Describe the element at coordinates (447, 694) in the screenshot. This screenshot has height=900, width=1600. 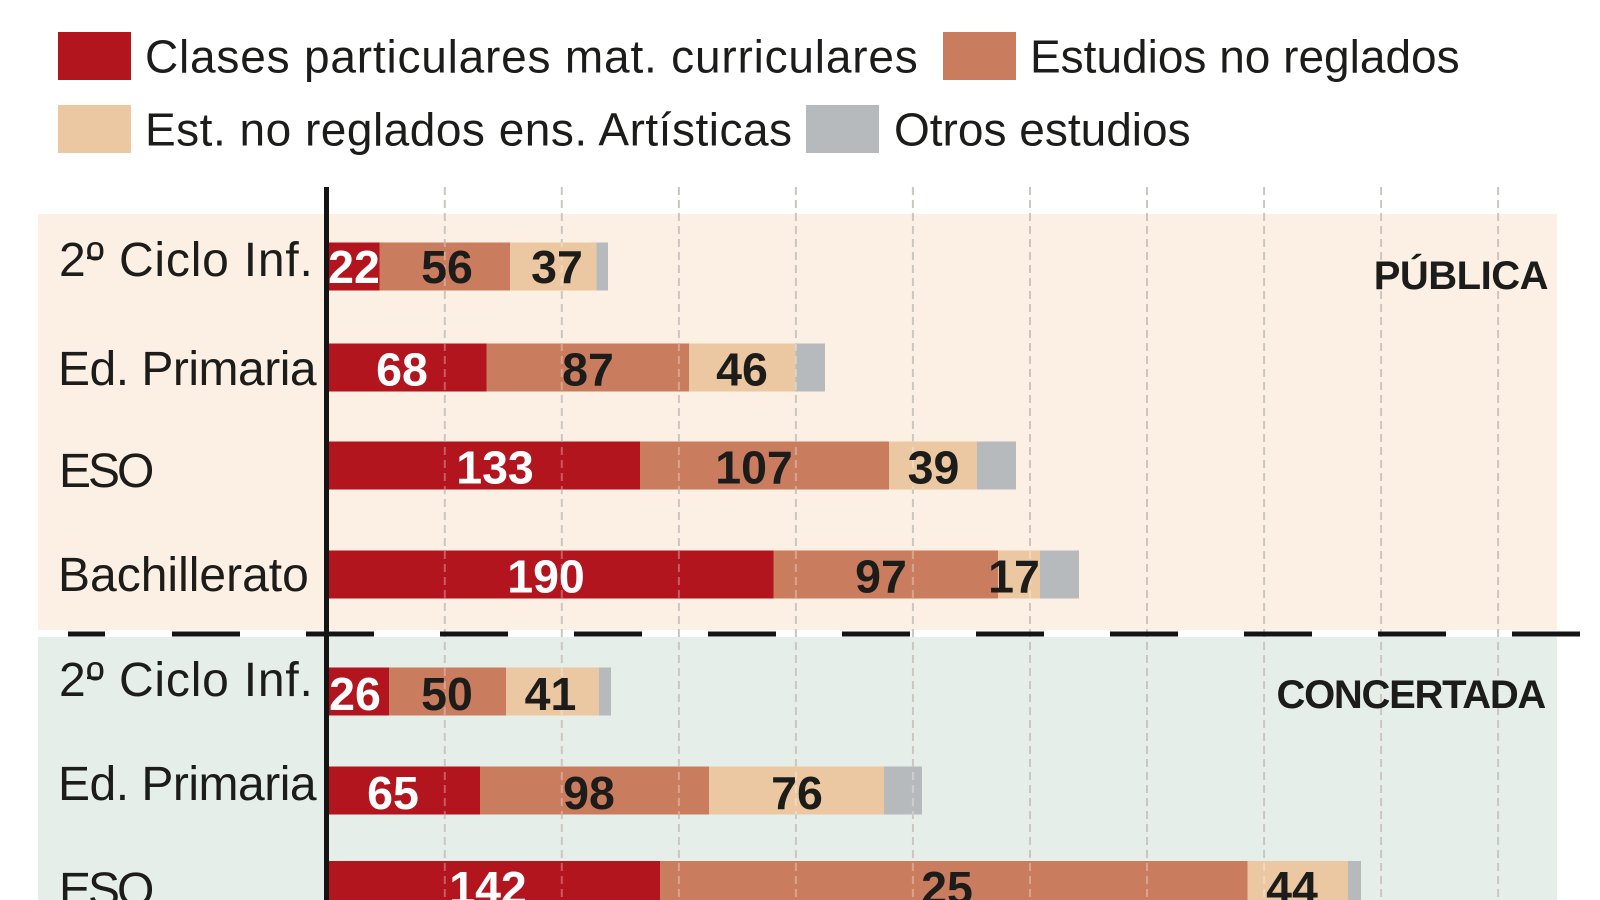
I see `svg-text: 50` at that location.